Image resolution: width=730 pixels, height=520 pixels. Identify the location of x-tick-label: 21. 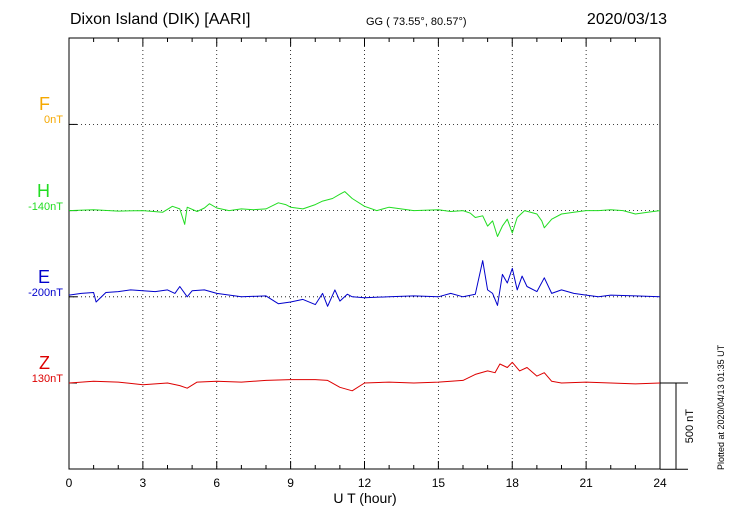
(586, 483).